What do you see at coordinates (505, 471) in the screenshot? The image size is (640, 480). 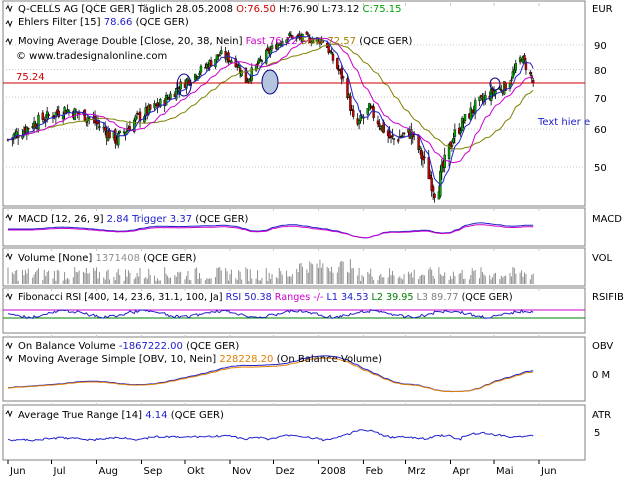 I see `x-tick-label: Mai` at bounding box center [505, 471].